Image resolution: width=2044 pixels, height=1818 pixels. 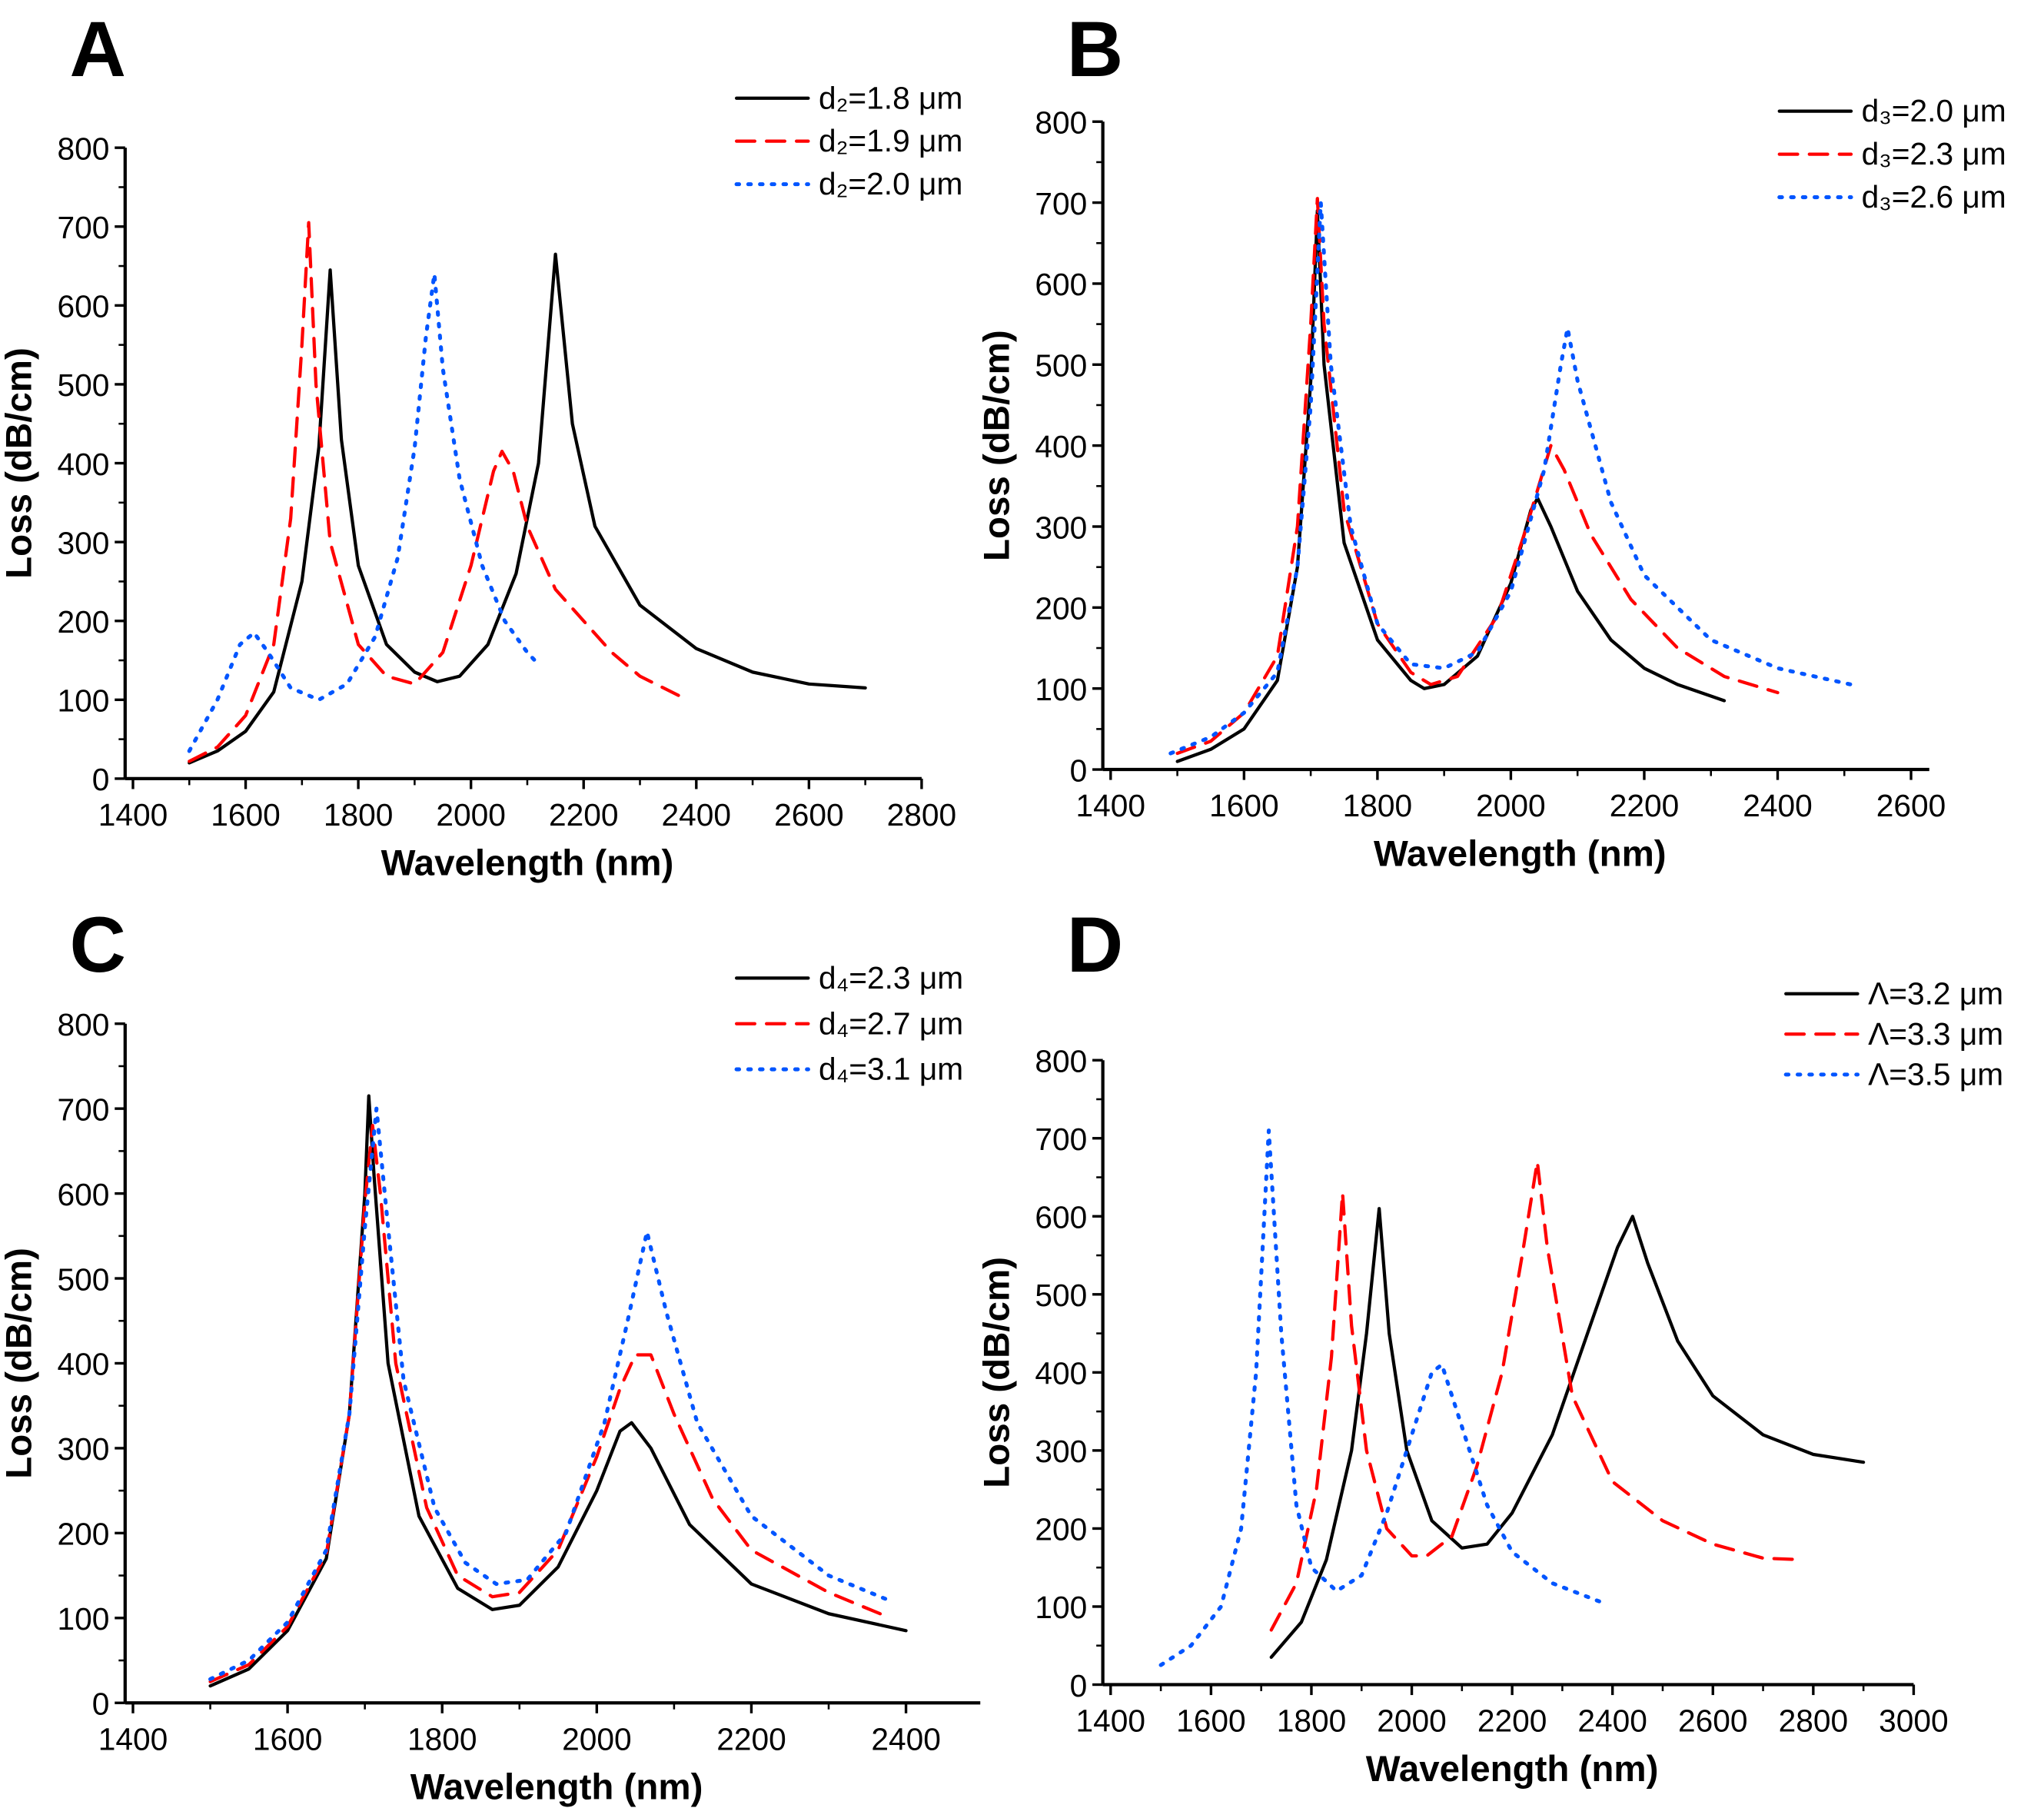 What do you see at coordinates (1095, 49) in the screenshot?
I see `panel-letter: B` at bounding box center [1095, 49].